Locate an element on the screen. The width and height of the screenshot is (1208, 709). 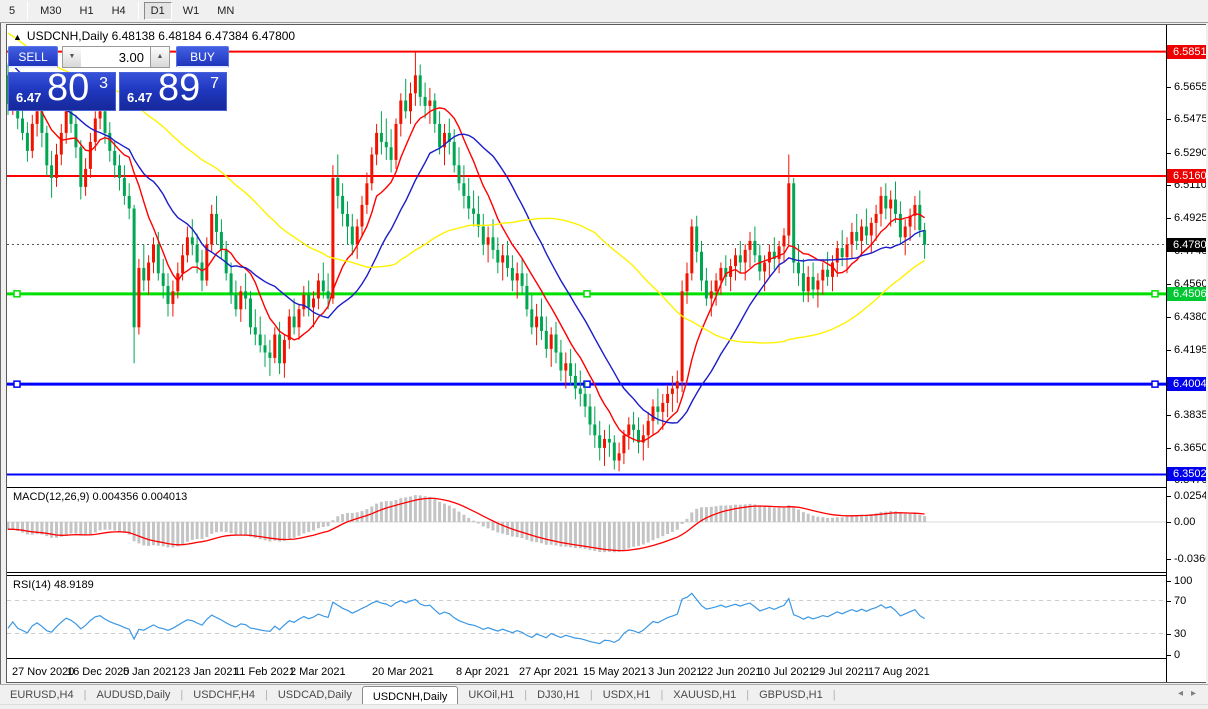
sell-price-box: 6.47 80 3 is located at coordinates (62, 89).